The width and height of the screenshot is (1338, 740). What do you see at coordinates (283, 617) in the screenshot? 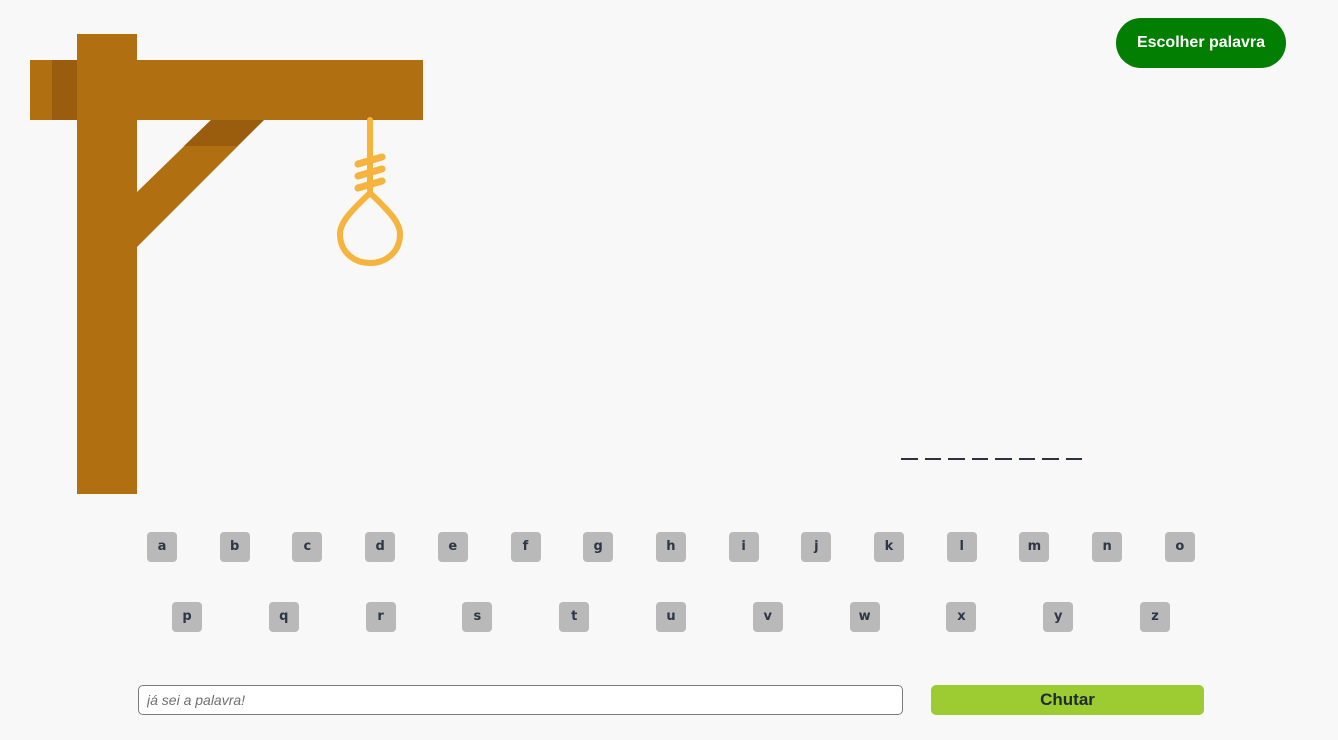
I see `letter-key-q: q` at bounding box center [283, 617].